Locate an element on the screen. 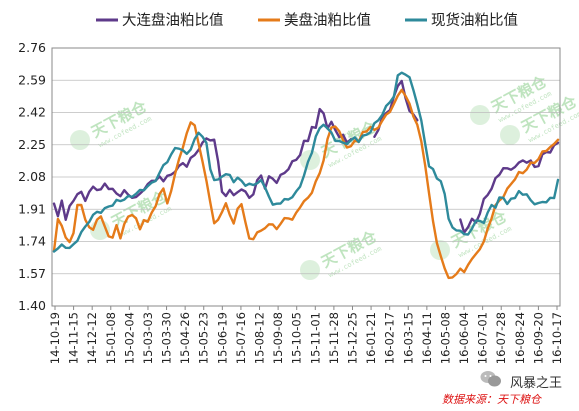  legend: 大连盘油粕比值 美盘油粕比值 现货油粕比值 is located at coordinates (307, 20).